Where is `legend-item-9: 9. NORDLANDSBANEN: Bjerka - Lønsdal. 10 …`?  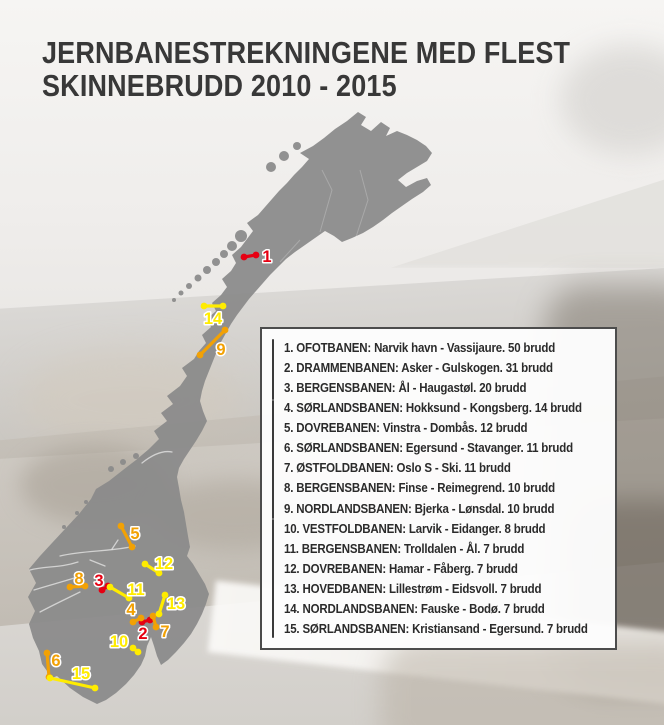 legend-item-9: 9. NORDLANDSBANEN: Bjerka - Lønsdal. 10 … is located at coordinates (419, 508).